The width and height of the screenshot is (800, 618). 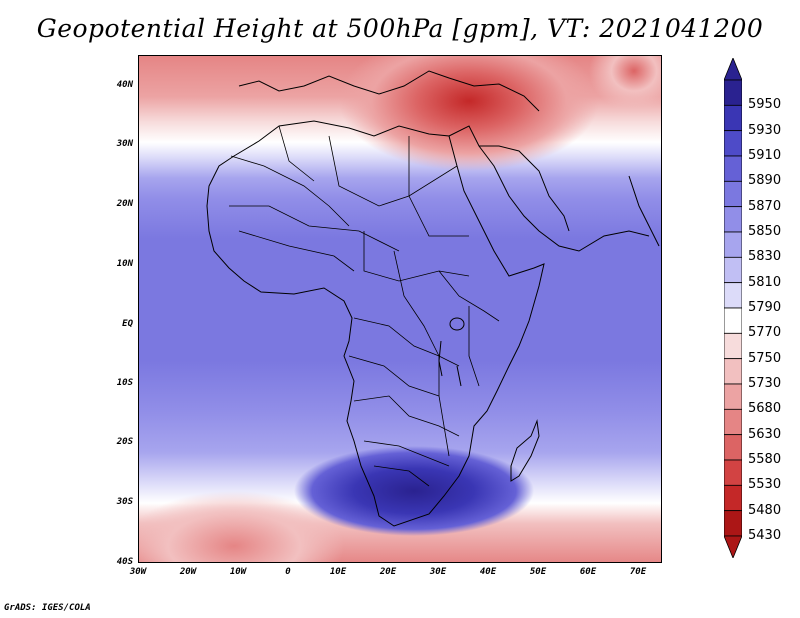 I want to click on lon-label-10w: 10W, so click(x=238, y=572).